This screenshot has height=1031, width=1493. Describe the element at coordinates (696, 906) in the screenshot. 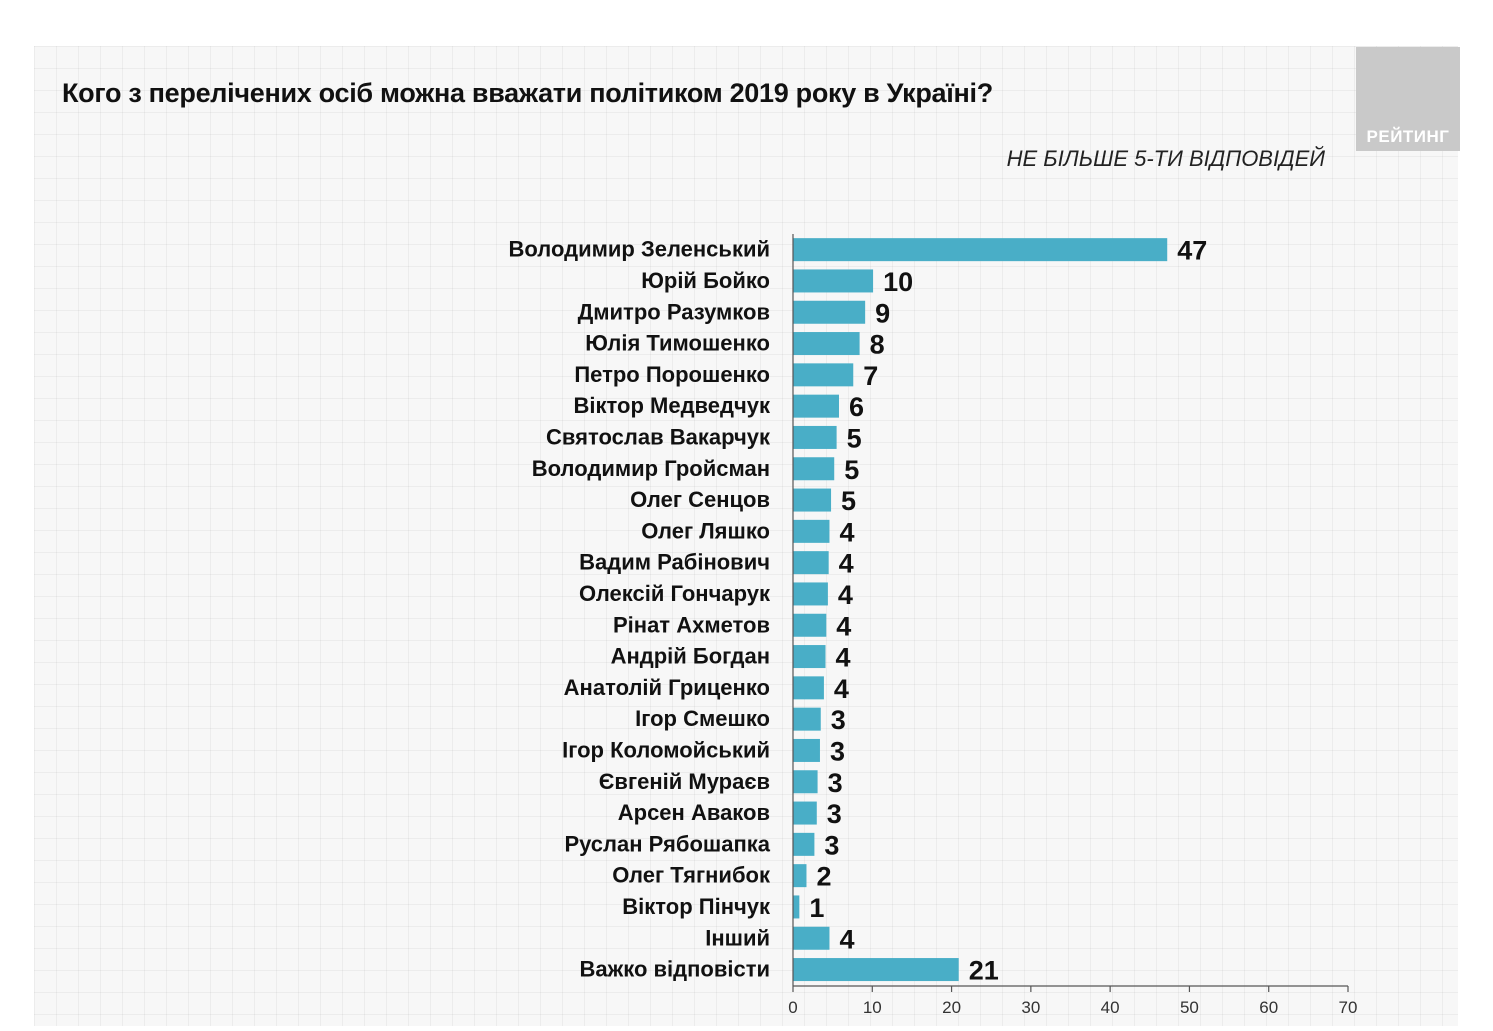

I see `category-label: Віктор Пінчук` at that location.